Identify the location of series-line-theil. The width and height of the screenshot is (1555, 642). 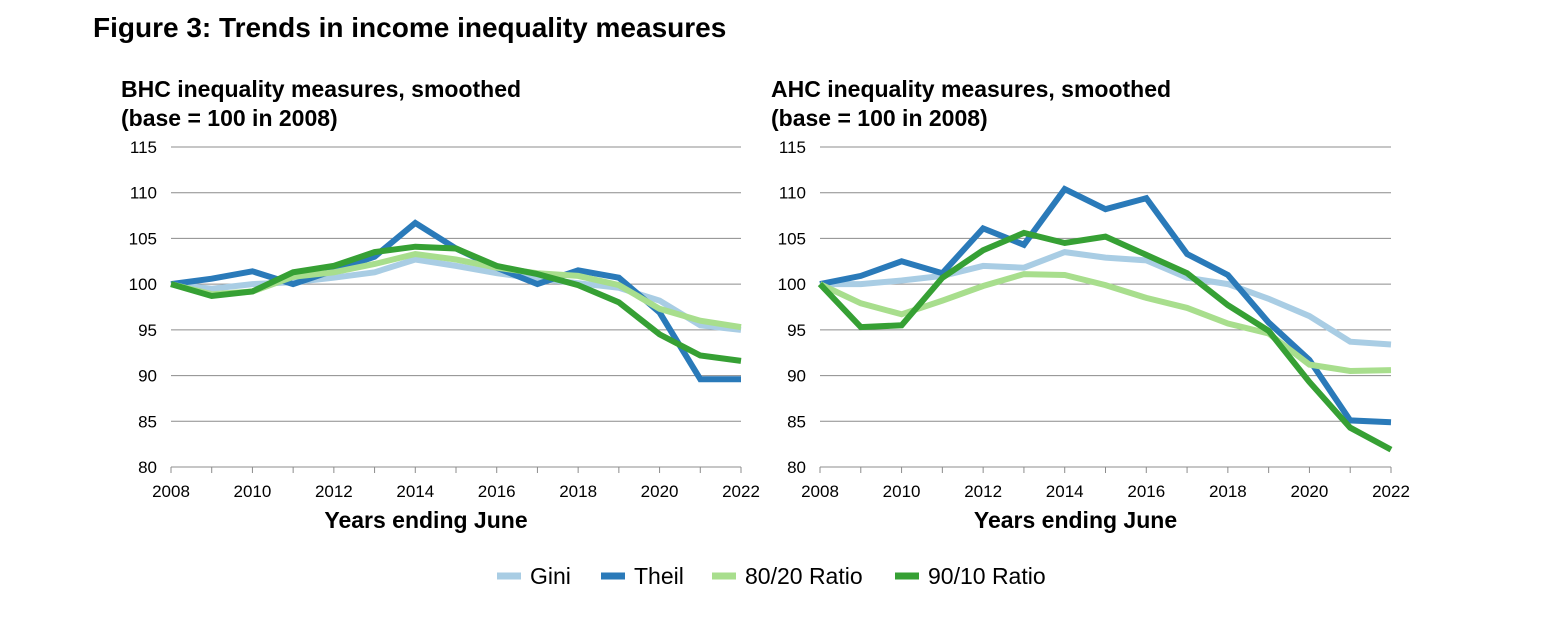
(1105, 305).